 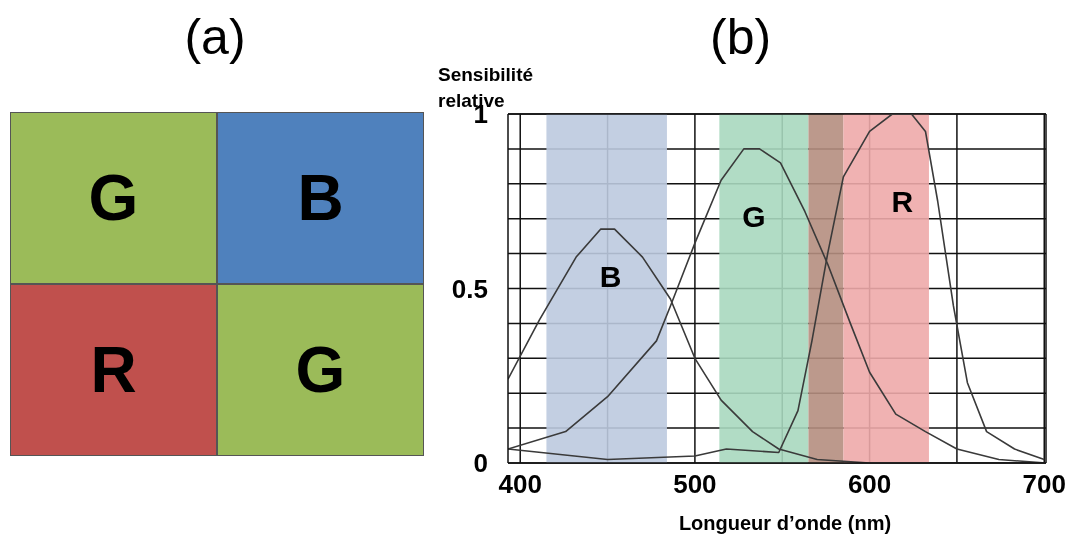 I want to click on x-tick-label: 700, so click(x=1044, y=484).